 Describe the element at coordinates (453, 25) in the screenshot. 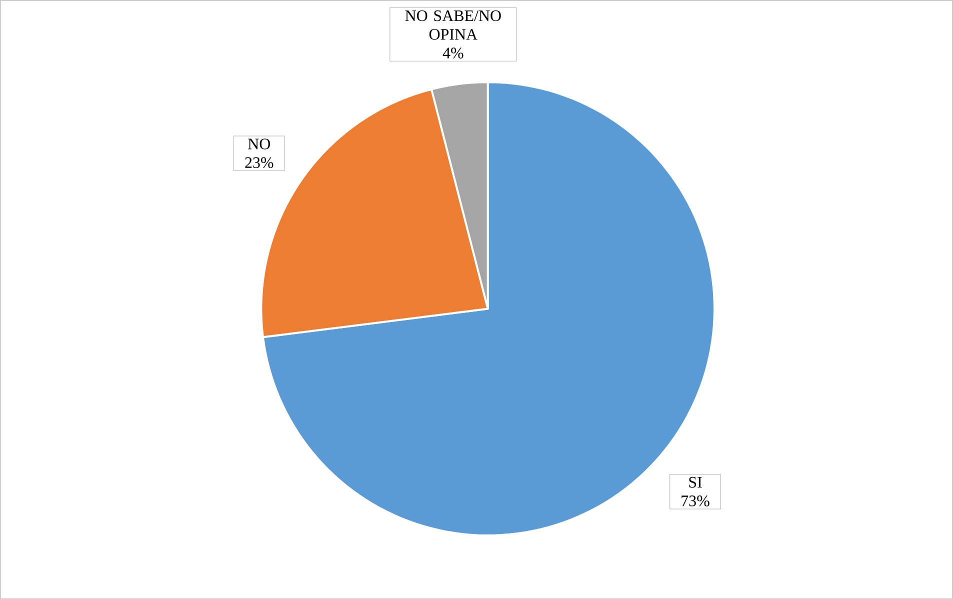

I see `slice-label: NO SABE/NO OPINA` at that location.